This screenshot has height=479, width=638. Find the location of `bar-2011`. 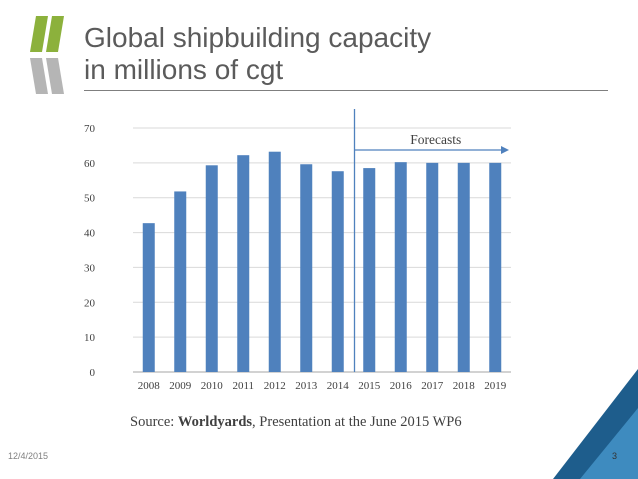

bar-2011 is located at coordinates (243, 263).